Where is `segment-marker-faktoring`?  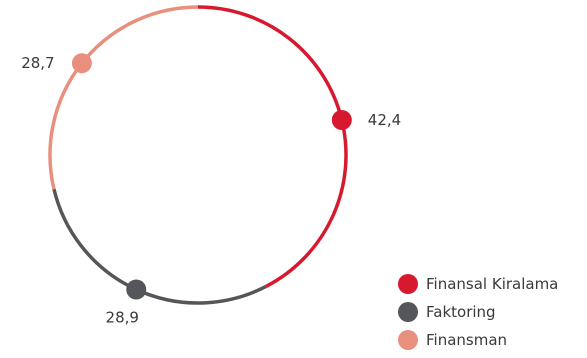
segment-marker-faktoring is located at coordinates (136, 289).